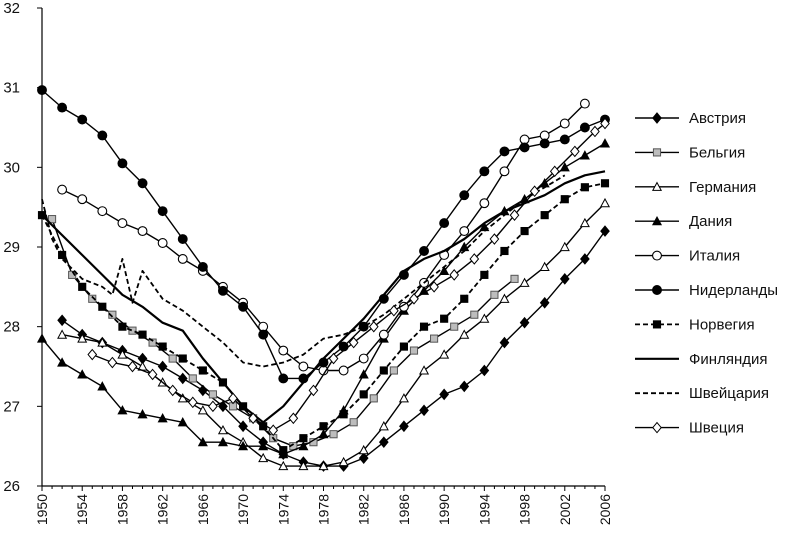 The height and width of the screenshot is (540, 800). I want to click on legend-label: Финляндия, so click(728, 359).